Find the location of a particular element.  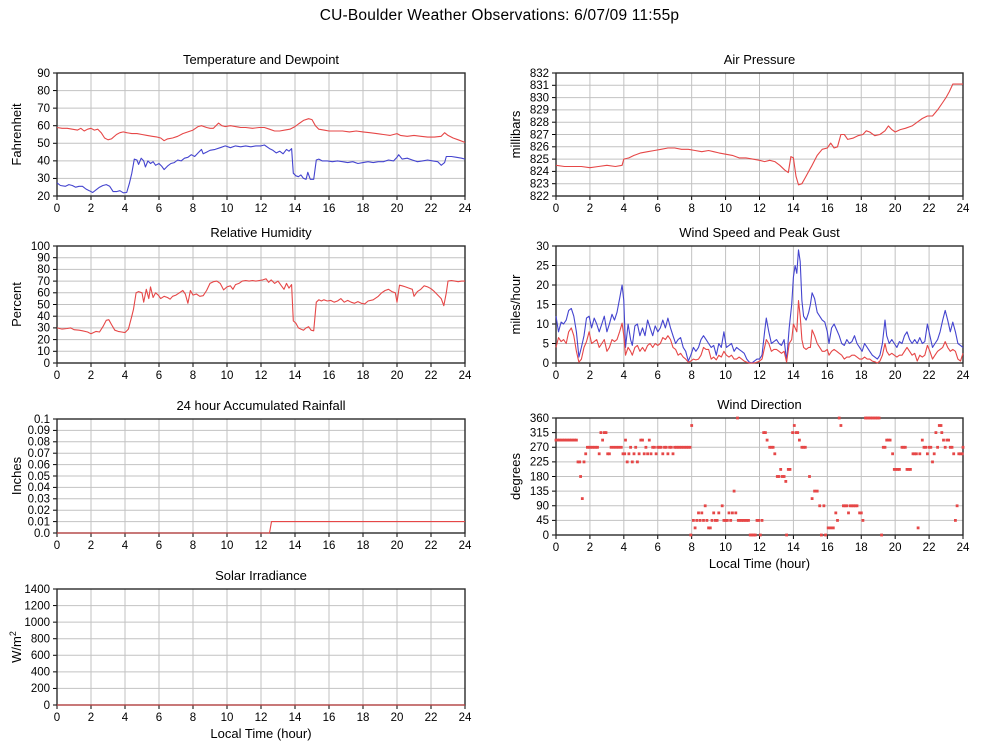

y-tick-label: 822 is located at coordinates (539, 197).